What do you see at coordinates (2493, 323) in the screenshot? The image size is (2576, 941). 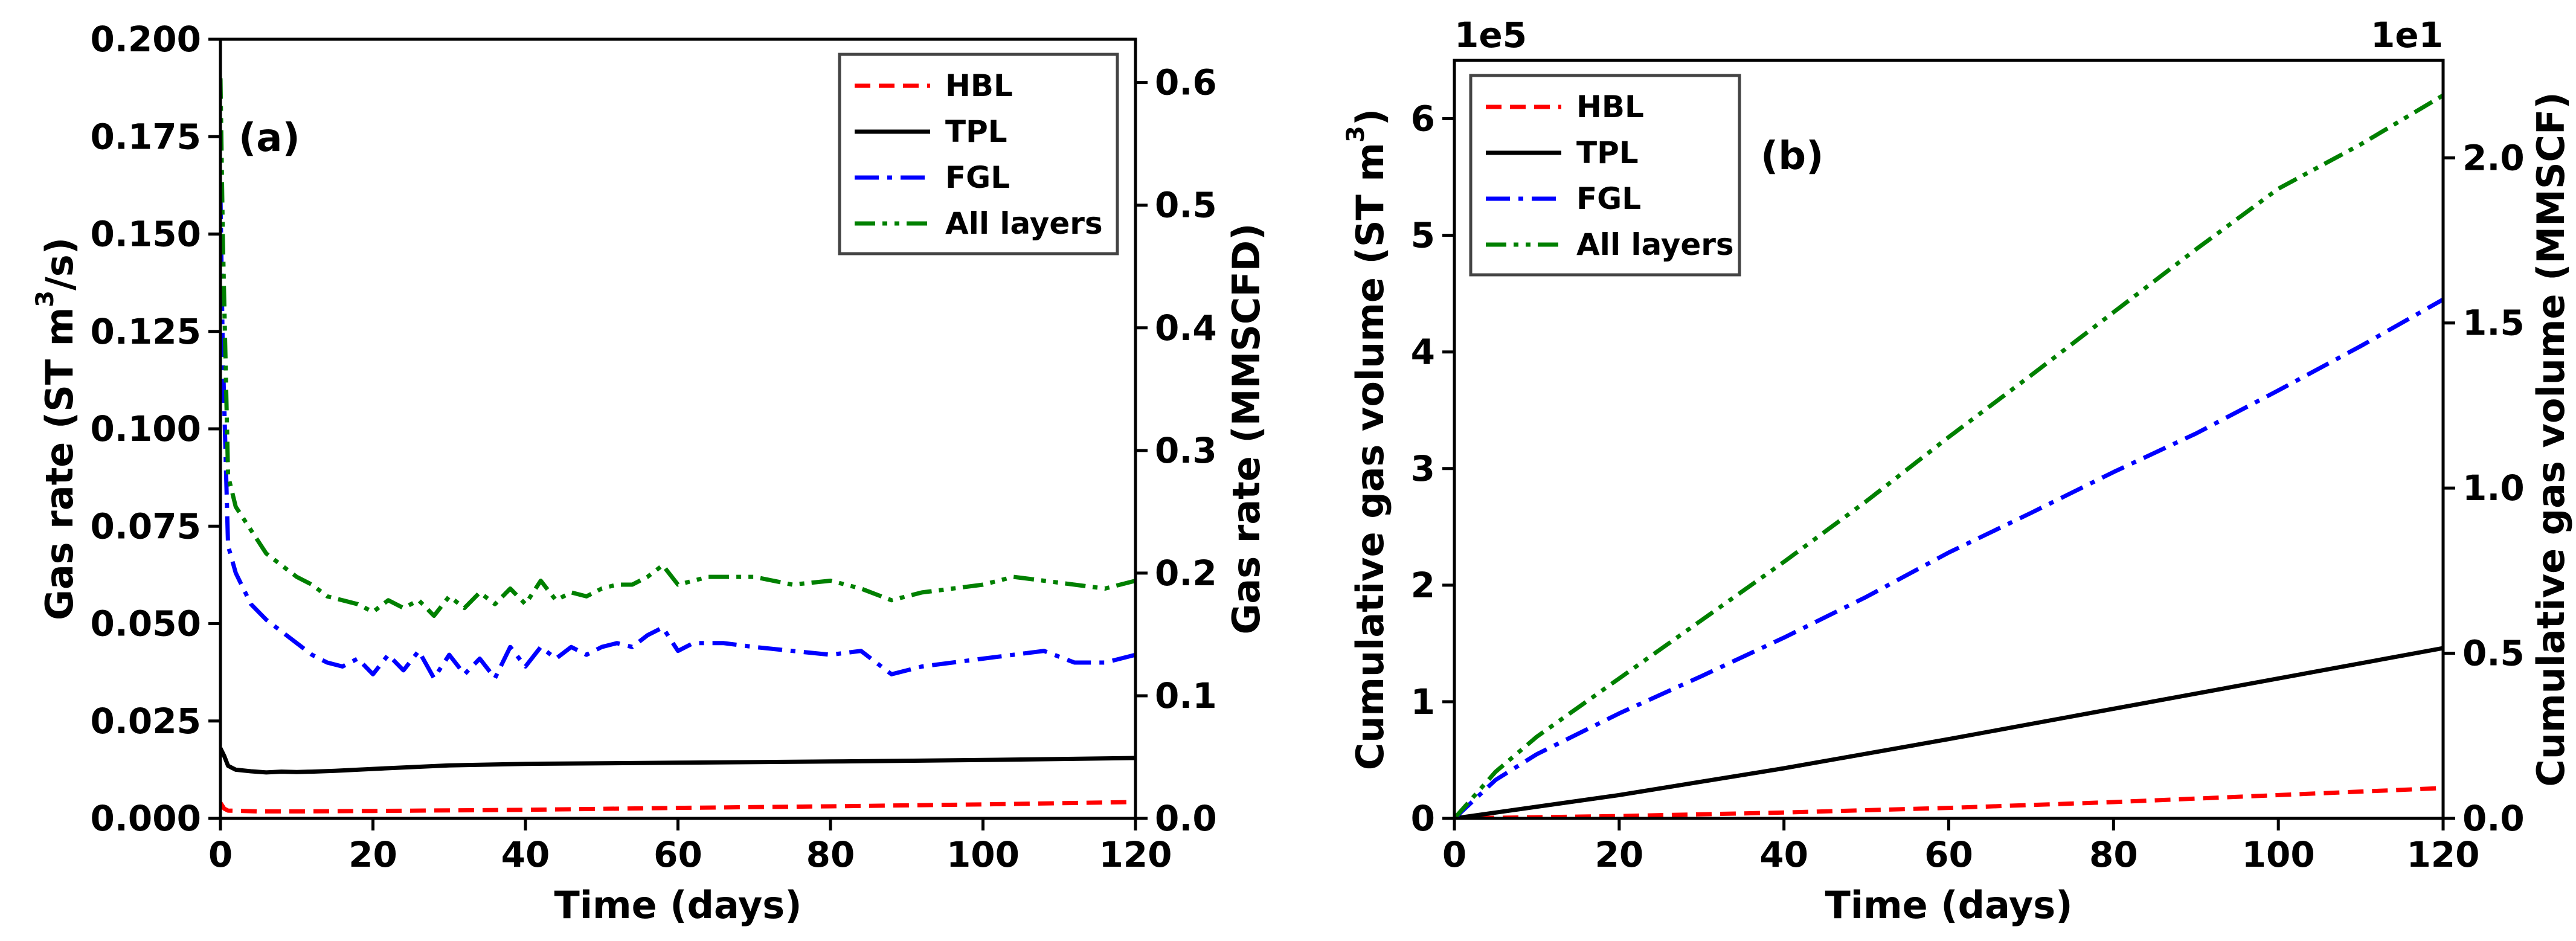 I see `y2-tick-label: 1.5` at bounding box center [2493, 323].